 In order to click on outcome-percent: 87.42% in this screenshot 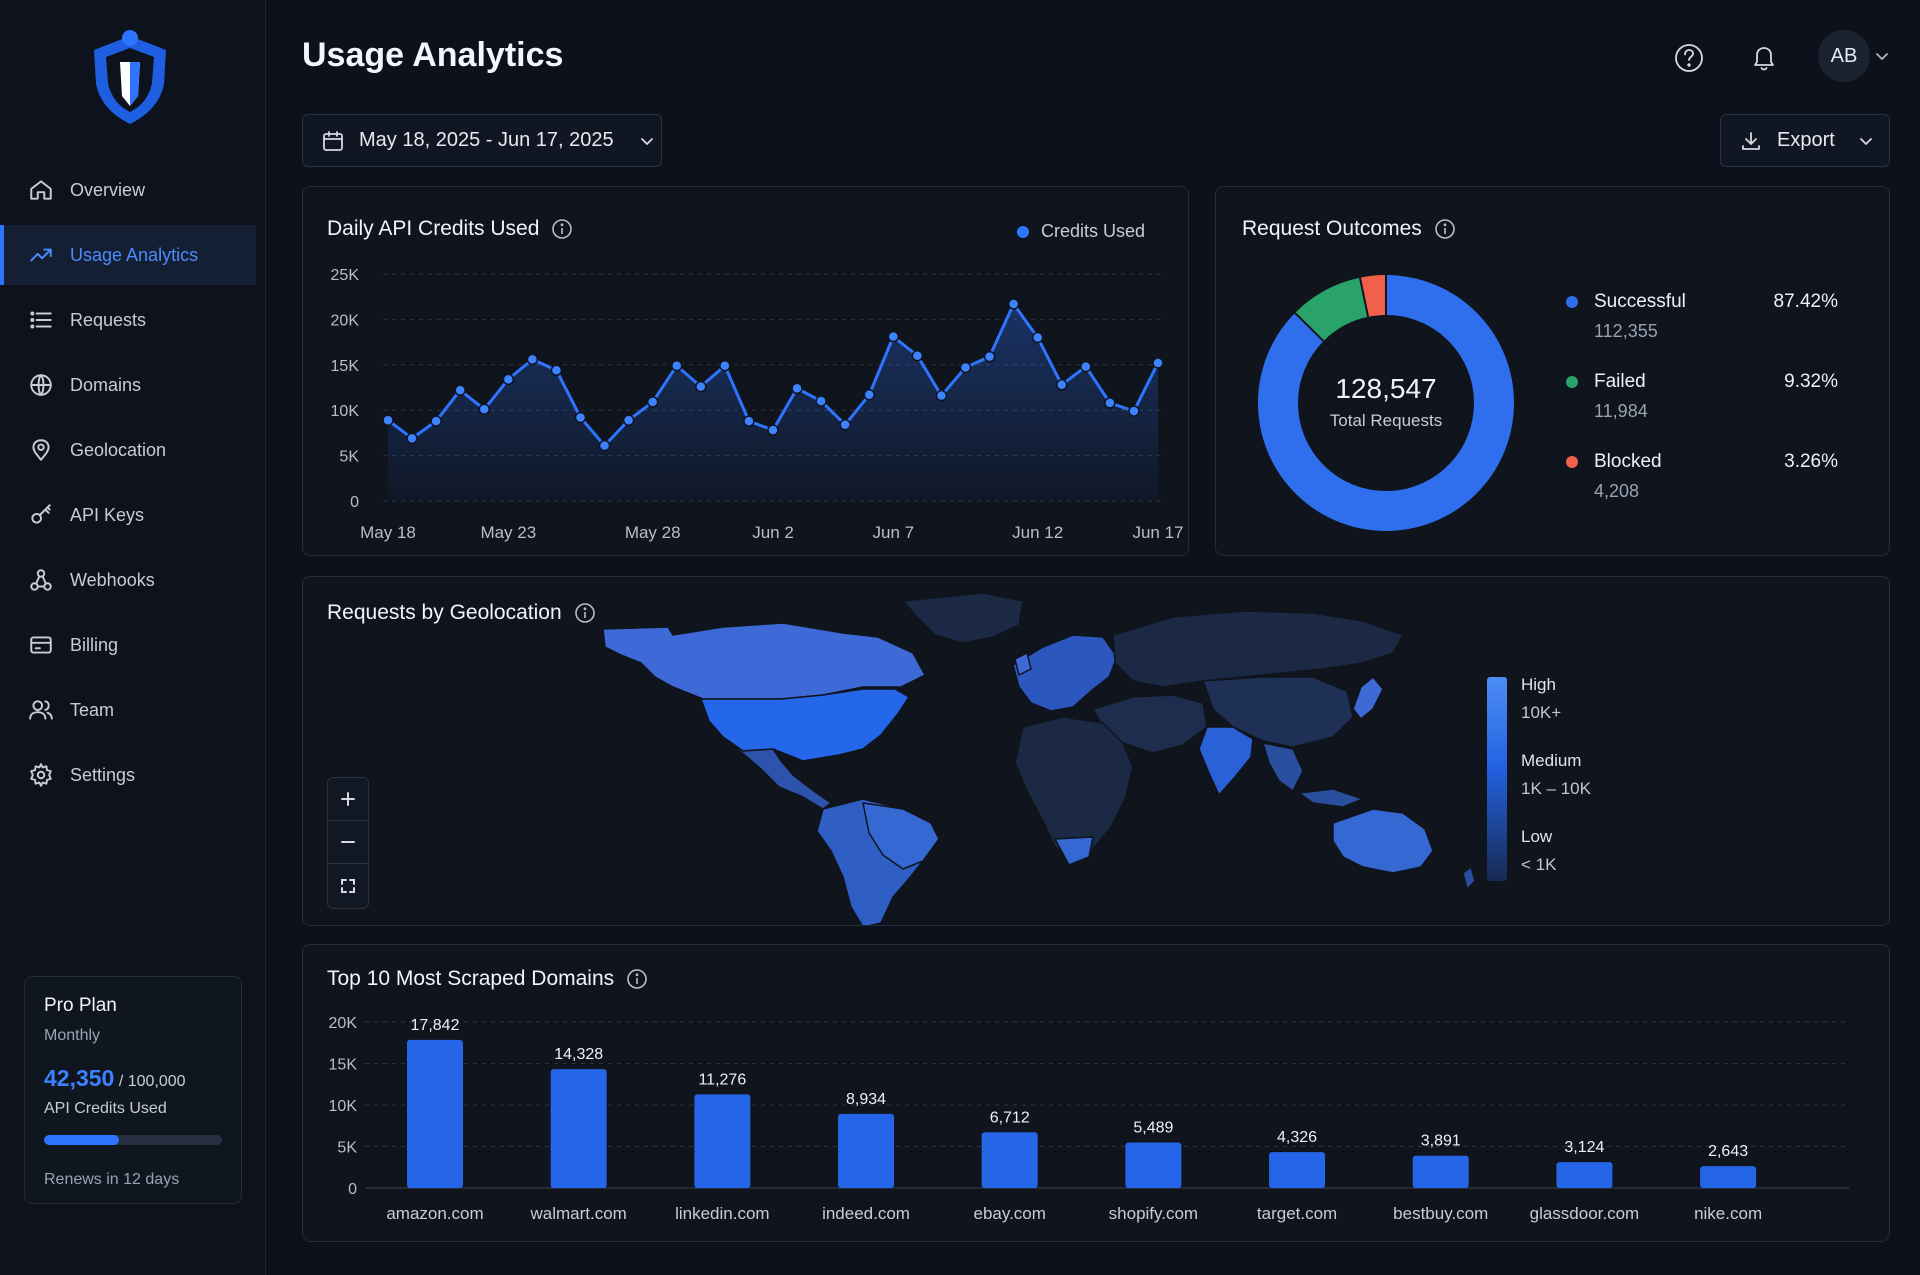, I will do `click(1805, 301)`.